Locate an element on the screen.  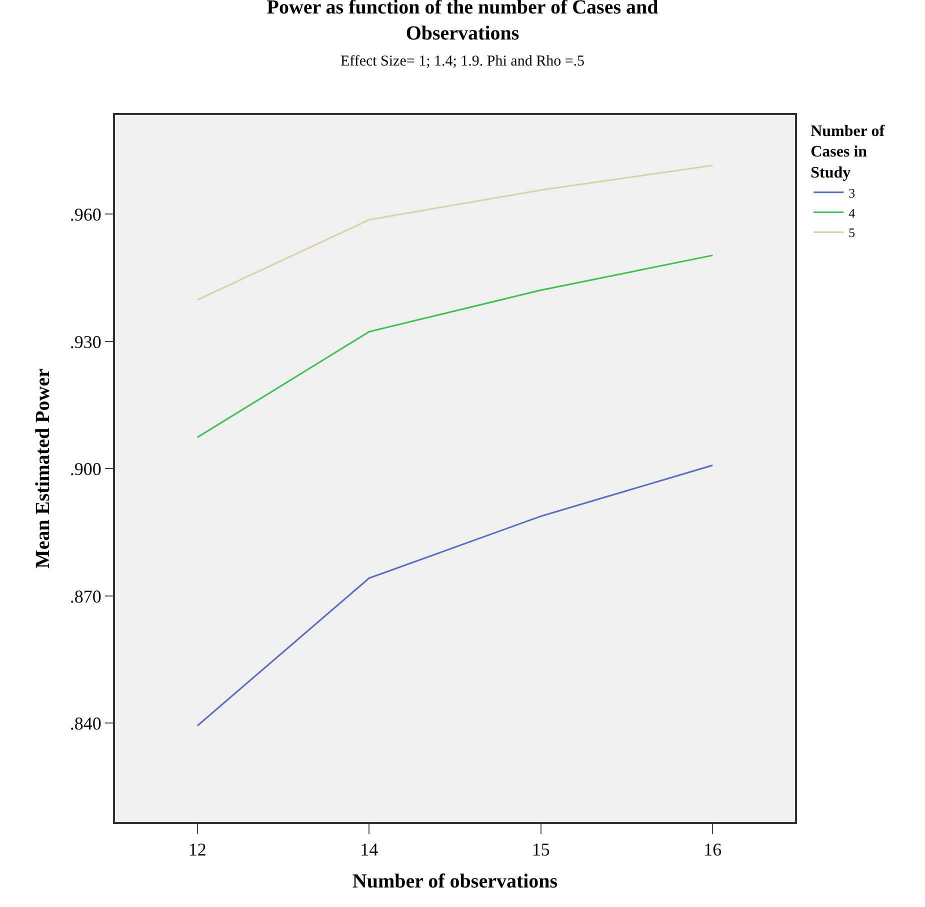
x-tick-label: 14 is located at coordinates (369, 850).